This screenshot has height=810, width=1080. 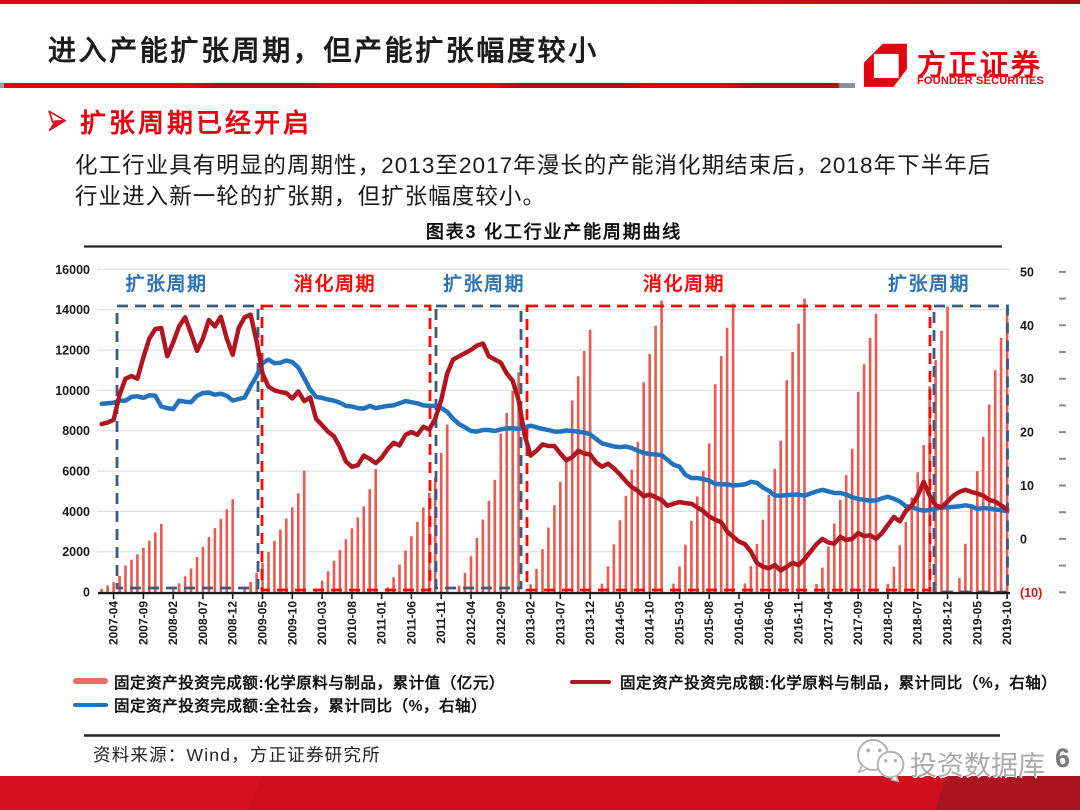 What do you see at coordinates (828, 623) in the screenshot?
I see `svg-text: 2017-04` at bounding box center [828, 623].